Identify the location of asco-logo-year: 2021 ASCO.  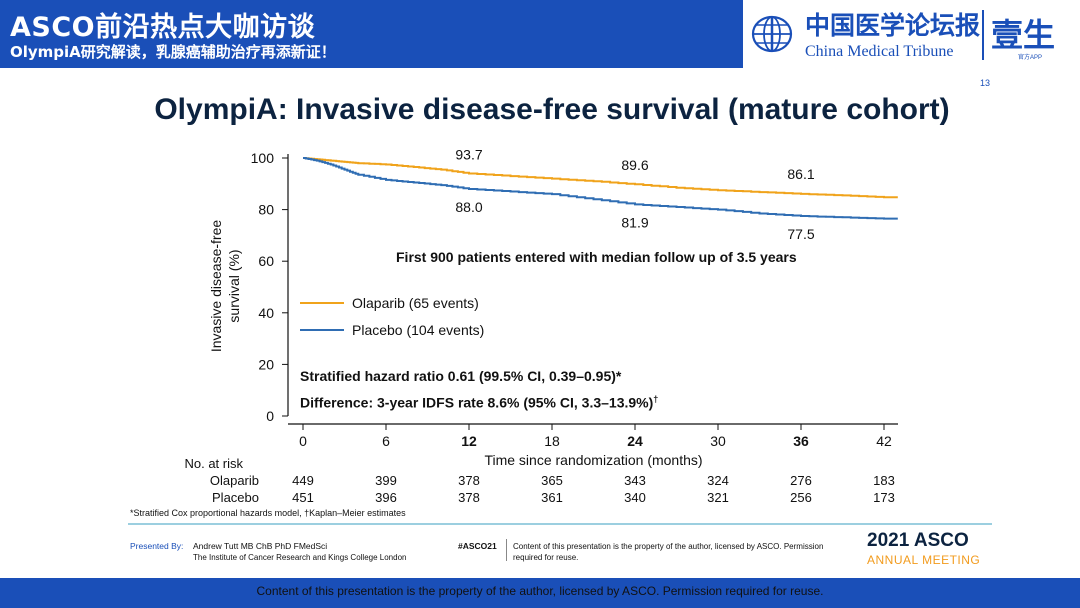
(918, 540).